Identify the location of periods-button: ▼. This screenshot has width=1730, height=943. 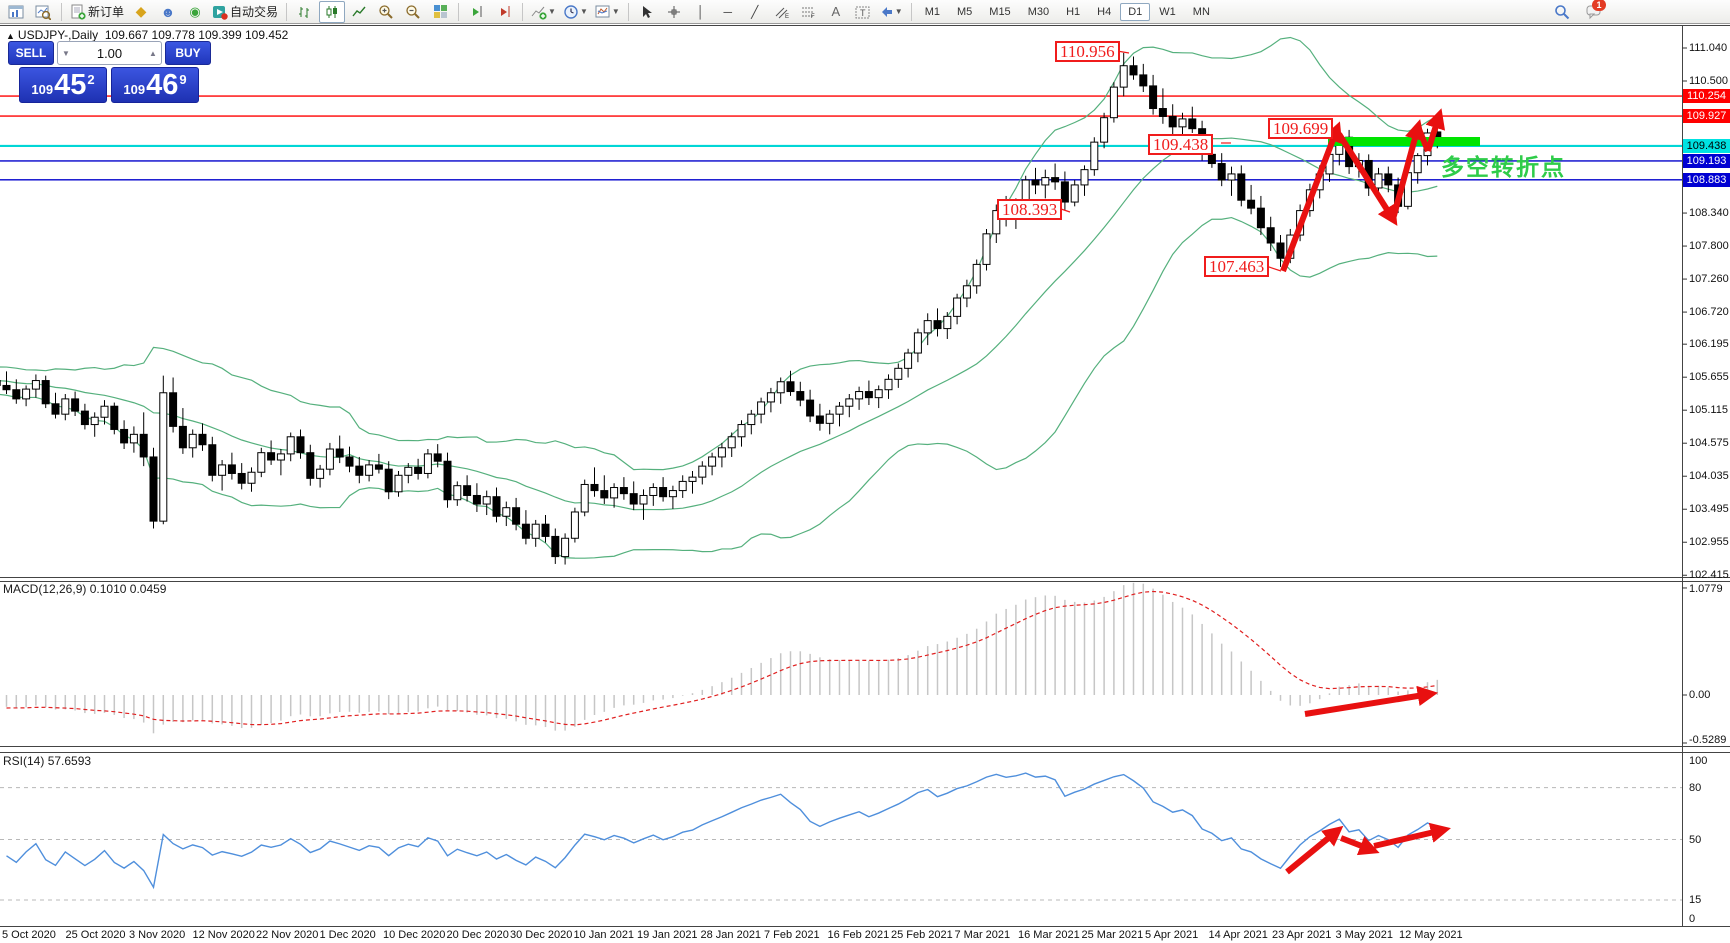
(575, 12).